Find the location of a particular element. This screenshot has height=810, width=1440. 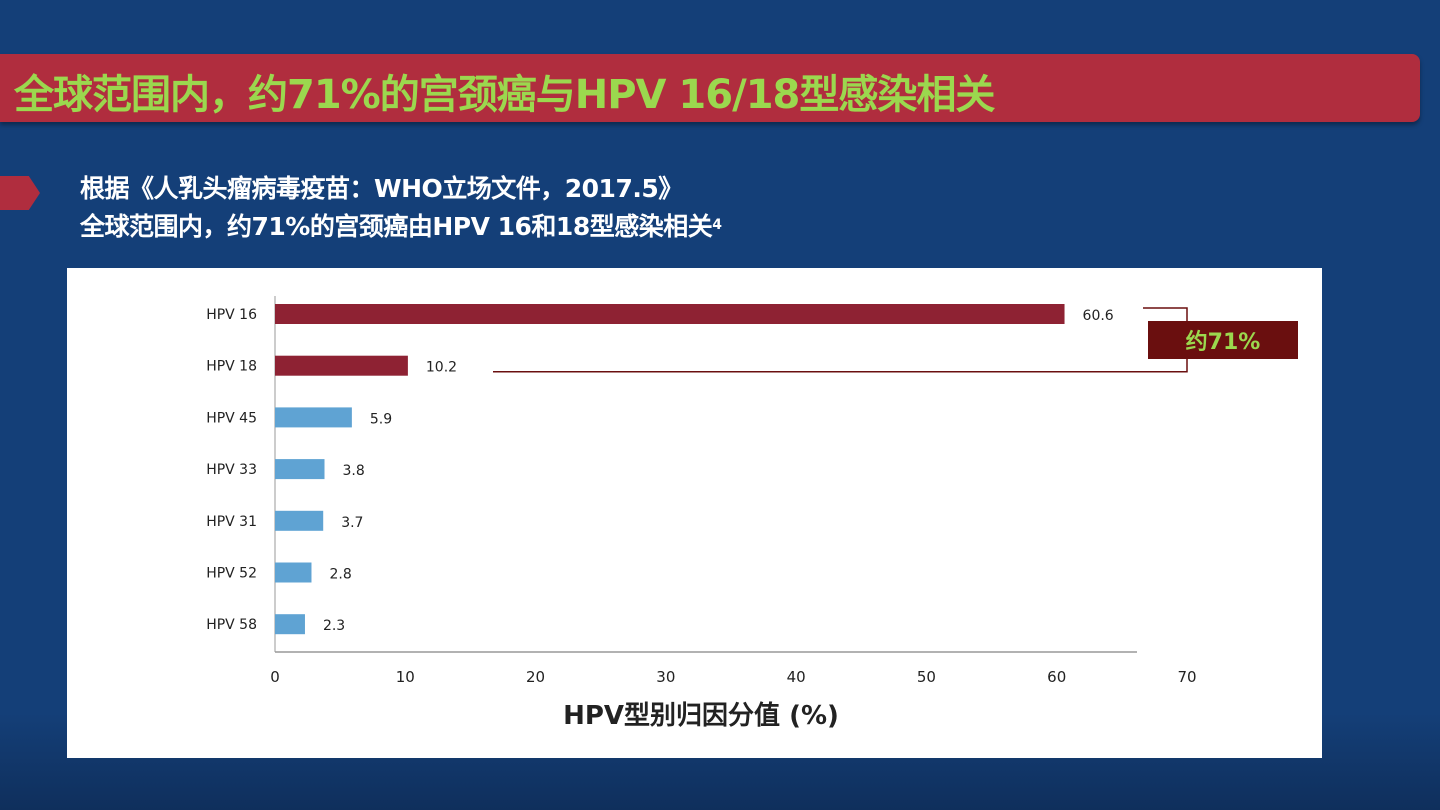

x-tick-label: 10 is located at coordinates (405, 677).